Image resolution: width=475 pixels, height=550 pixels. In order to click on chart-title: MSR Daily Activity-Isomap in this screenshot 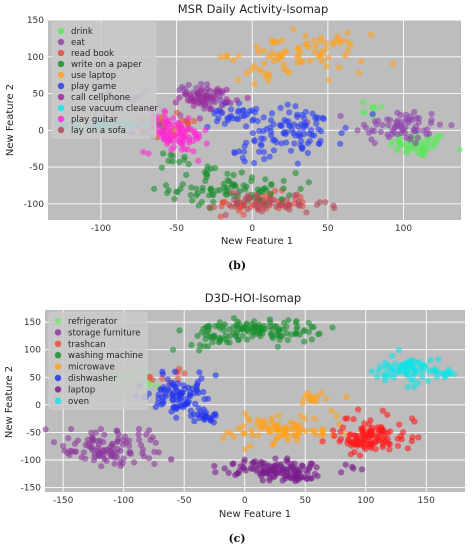, I will do `click(253, 9)`.